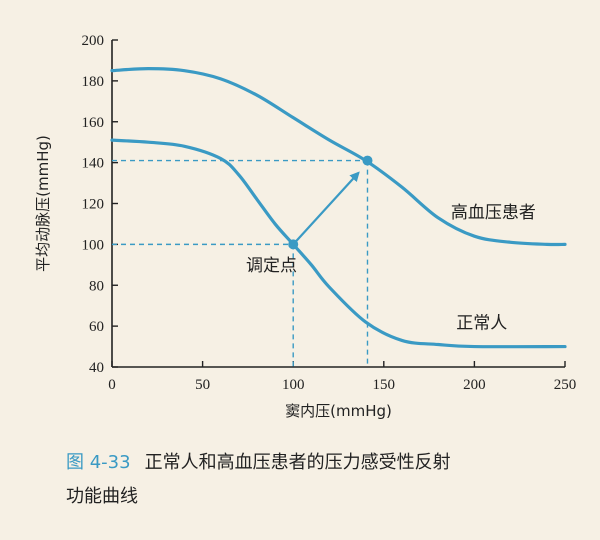 The width and height of the screenshot is (600, 540). Describe the element at coordinates (98, 462) in the screenshot. I see `figure-number: 图 4-33` at that location.